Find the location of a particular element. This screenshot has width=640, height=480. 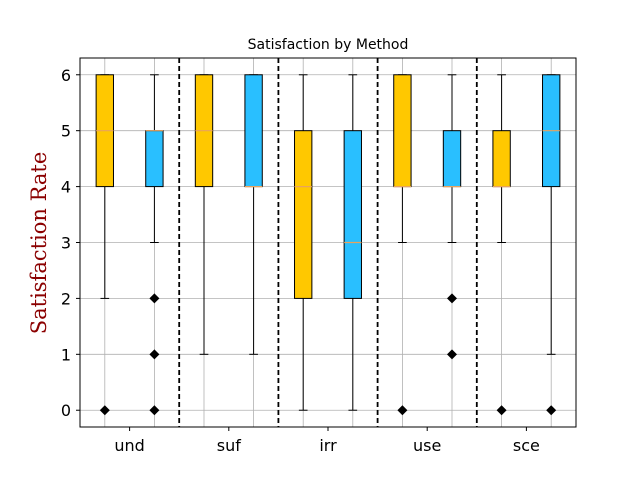

x-tick-label-suf: suf is located at coordinates (229, 445).